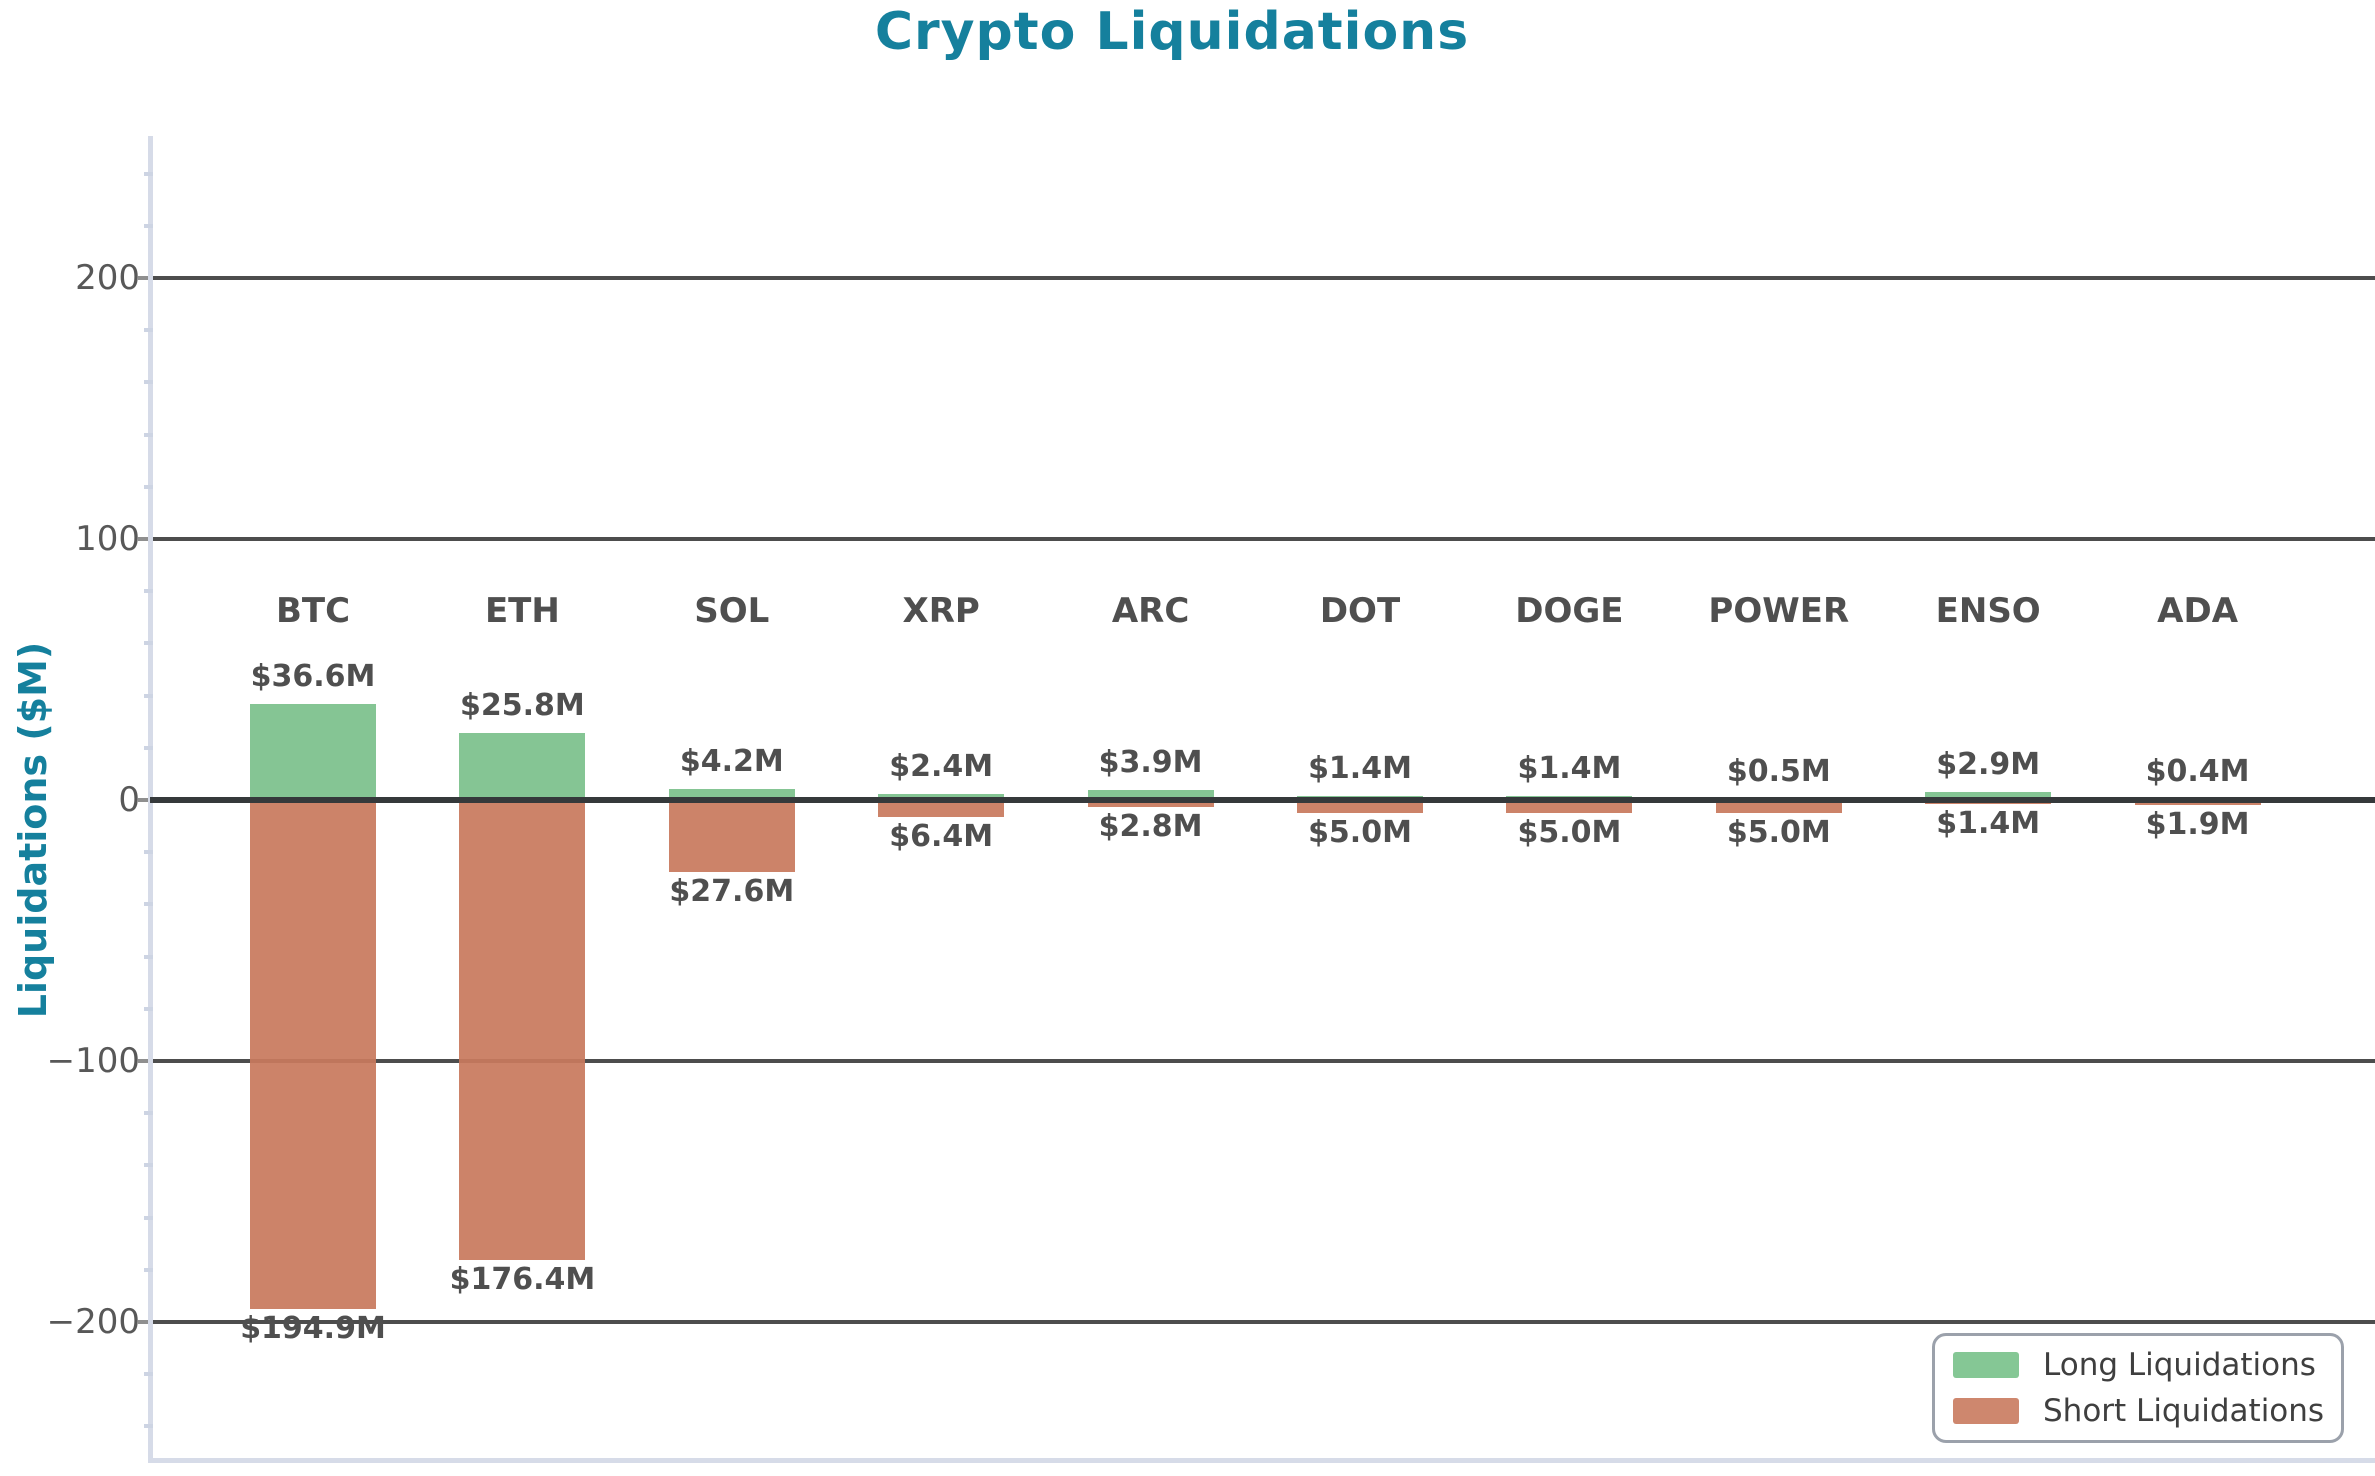 The width and height of the screenshot is (2375, 1476). What do you see at coordinates (732, 892) in the screenshot?
I see `bar-value-label-short: $27.6M` at bounding box center [732, 892].